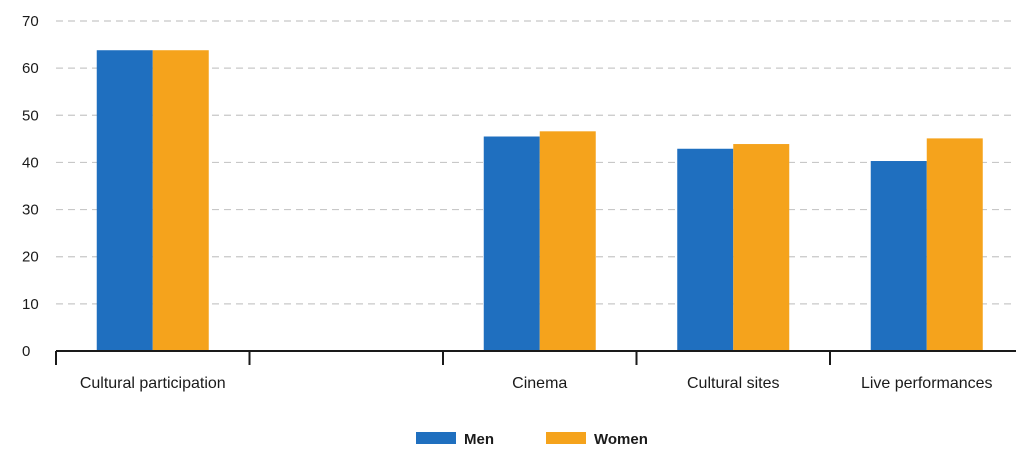 This screenshot has height=450, width=1016. I want to click on legend-label-women: Women, so click(621, 439).